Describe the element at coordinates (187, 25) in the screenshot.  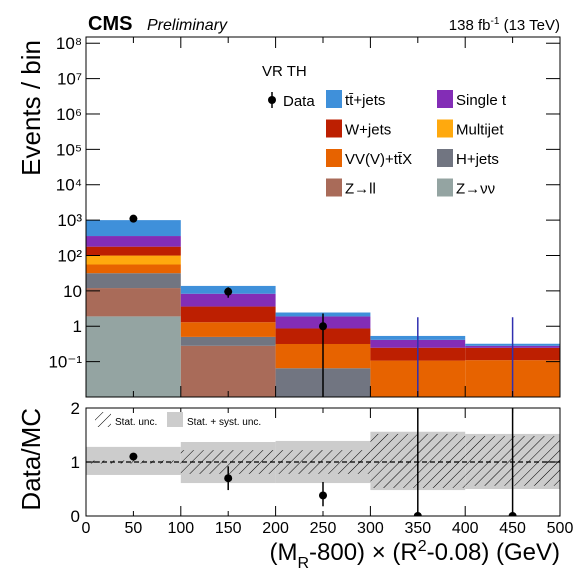
I see `subtitle: Preliminary` at that location.